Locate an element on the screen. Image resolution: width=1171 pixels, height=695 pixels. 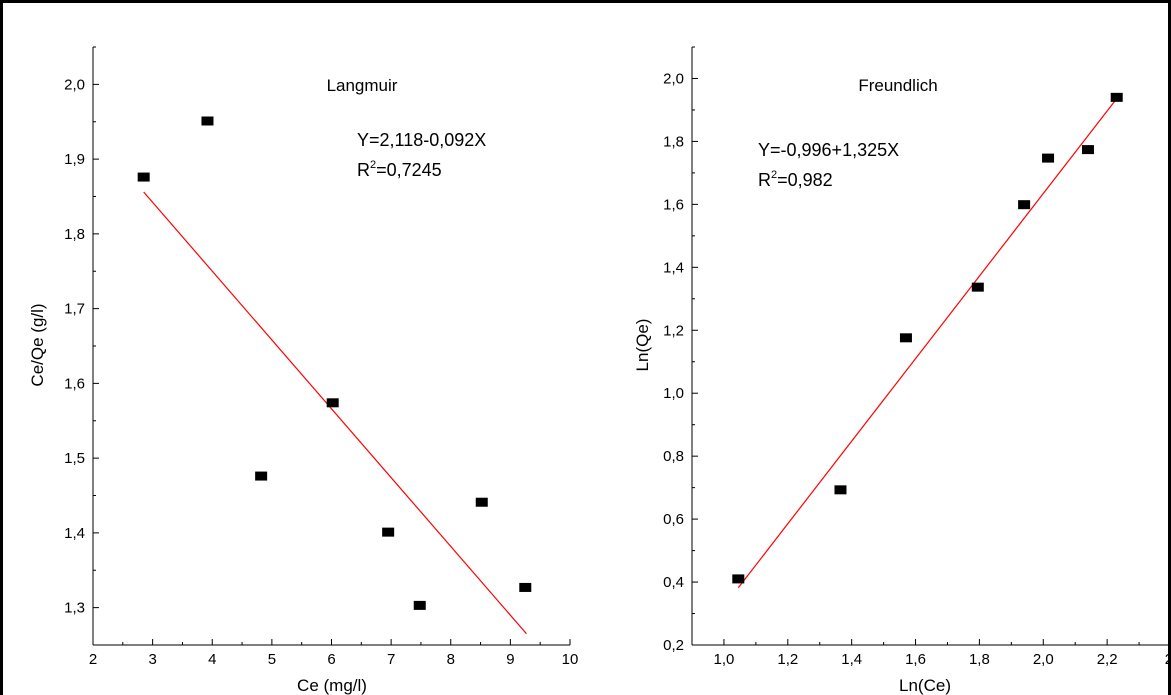
langmuir-y-tick-label: 1,5 is located at coordinates (74, 458).